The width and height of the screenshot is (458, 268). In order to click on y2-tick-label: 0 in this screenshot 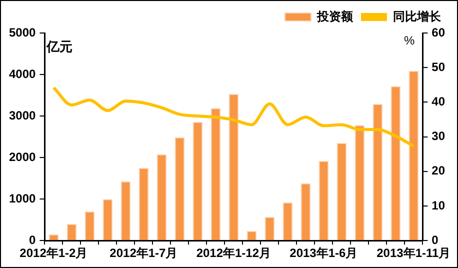, I will do `click(435, 239)`.